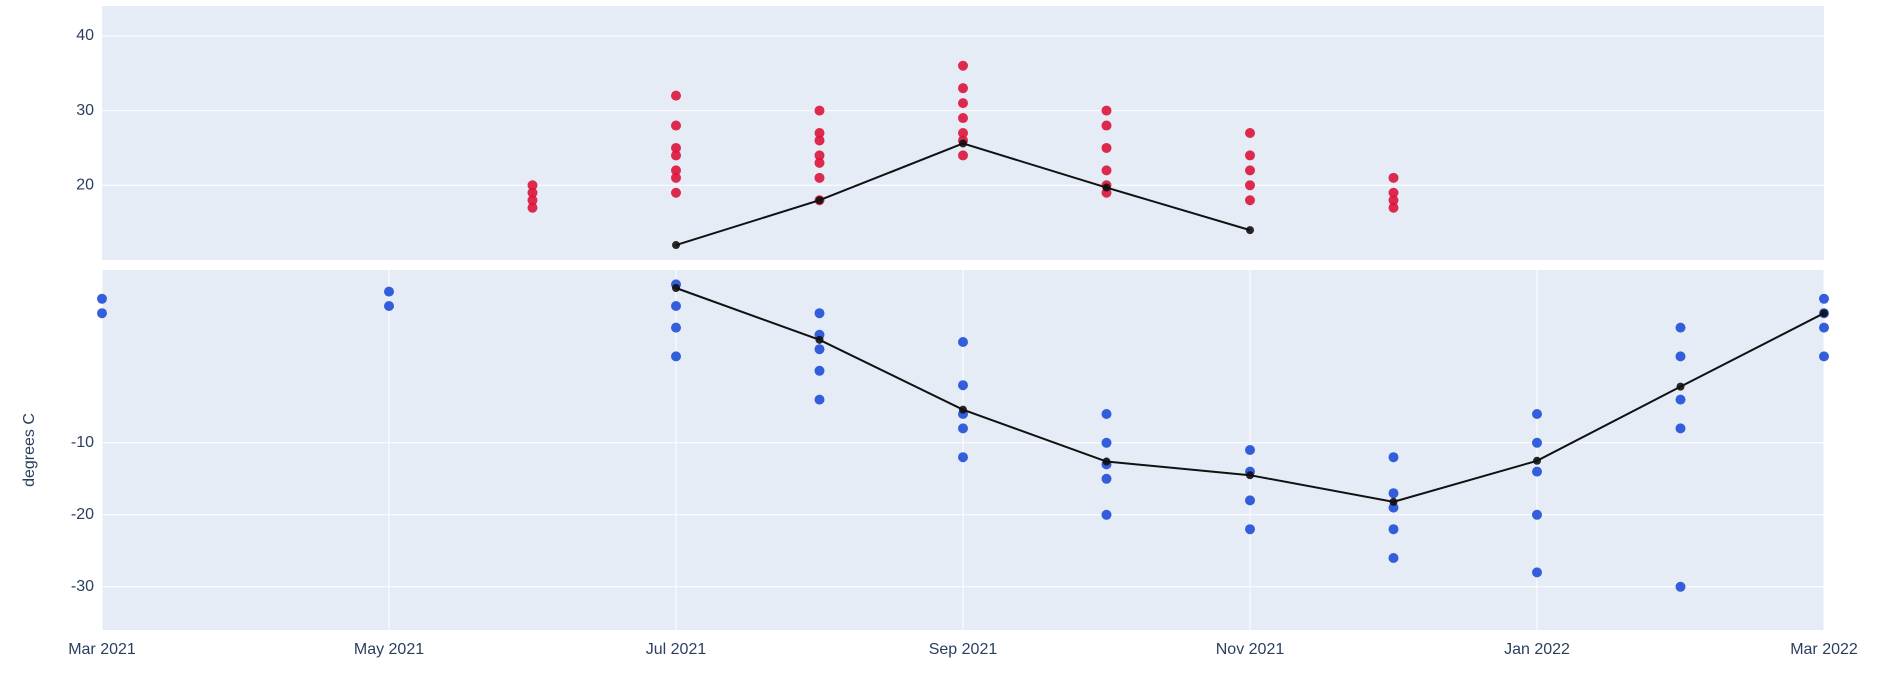  I want to click on x-tick-label: Jul 2021, so click(676, 649).